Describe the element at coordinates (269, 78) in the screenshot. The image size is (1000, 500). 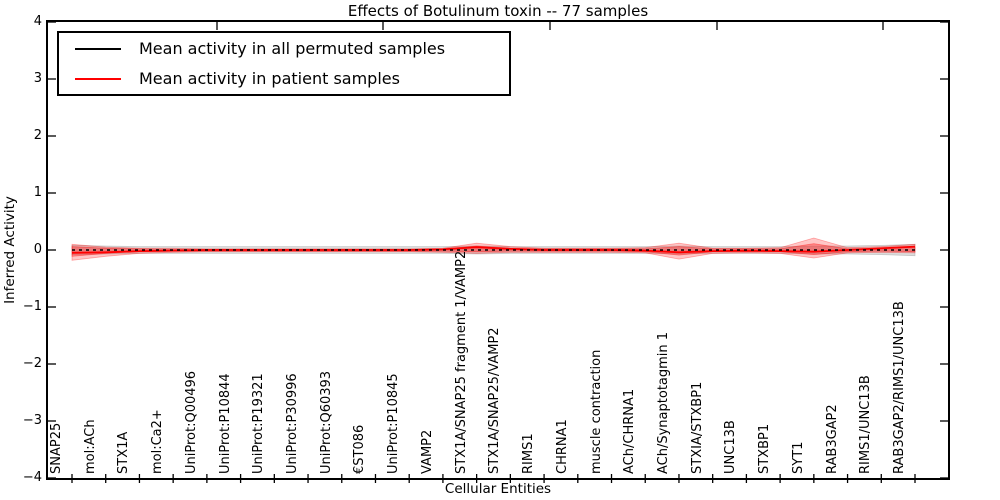
I see `legend-label-patient: Mean activity in patient samples` at that location.